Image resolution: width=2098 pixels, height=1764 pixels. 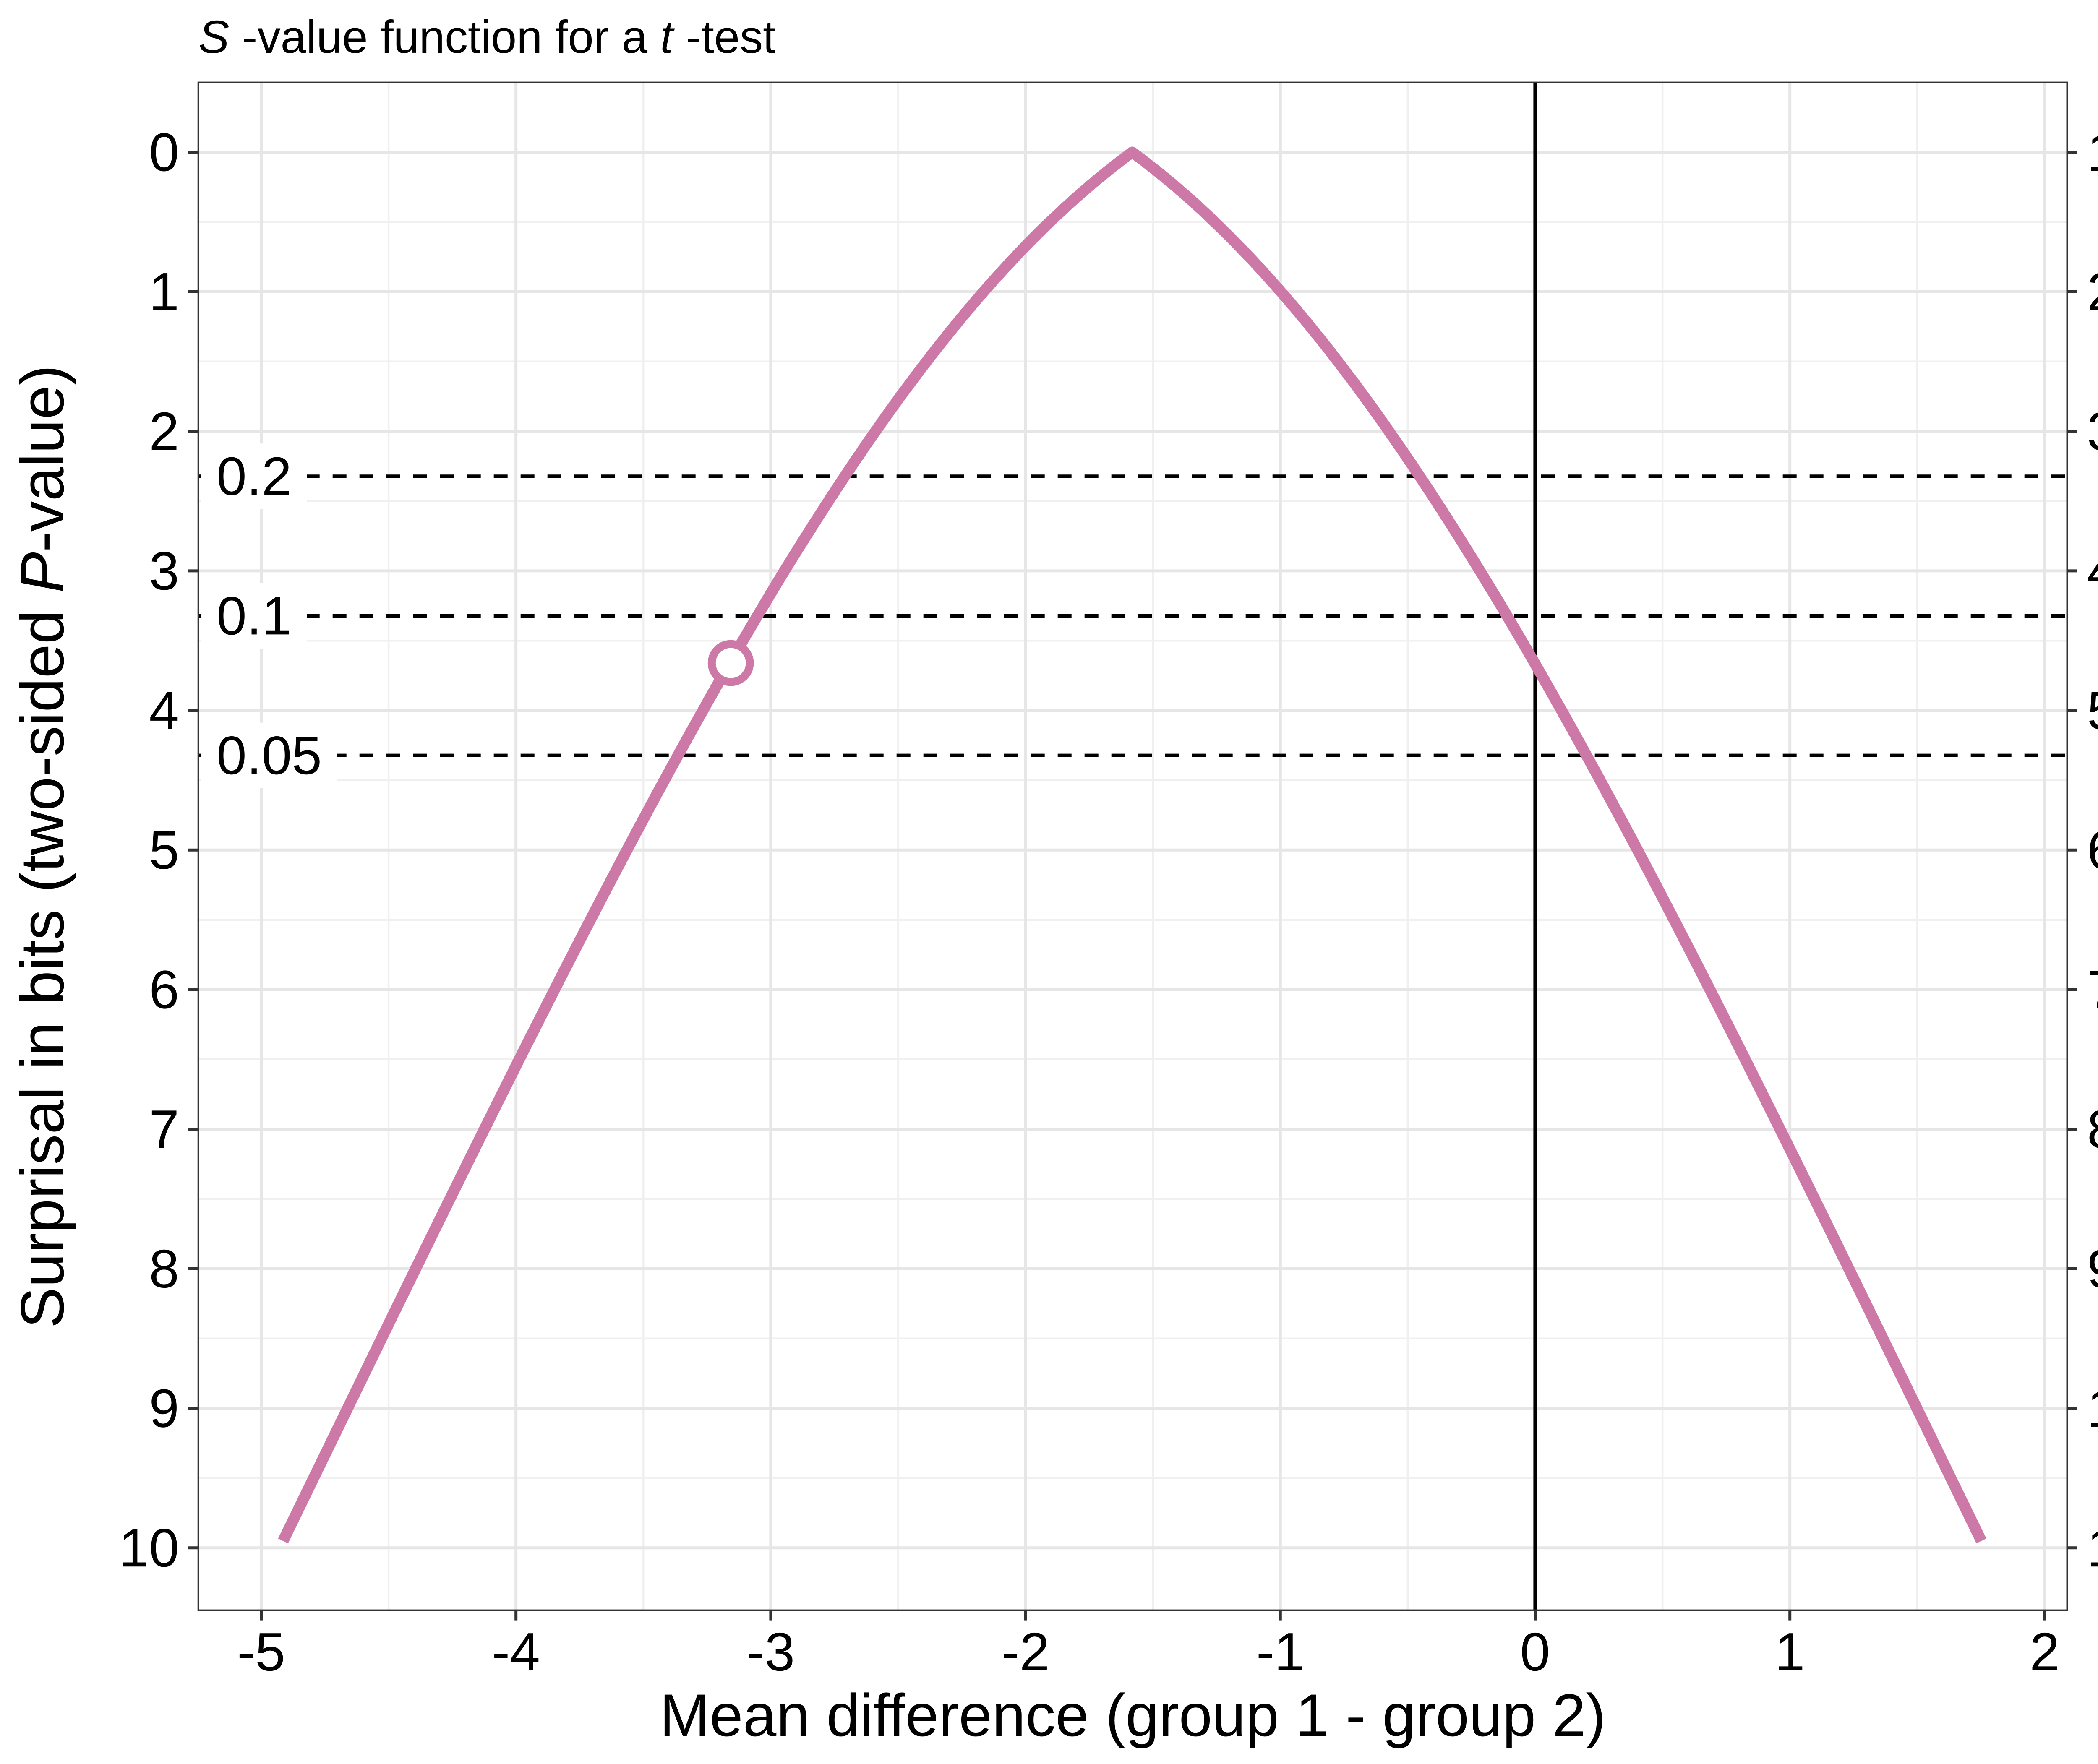 I want to click on svg-text: -5, so click(x=261, y=1652).